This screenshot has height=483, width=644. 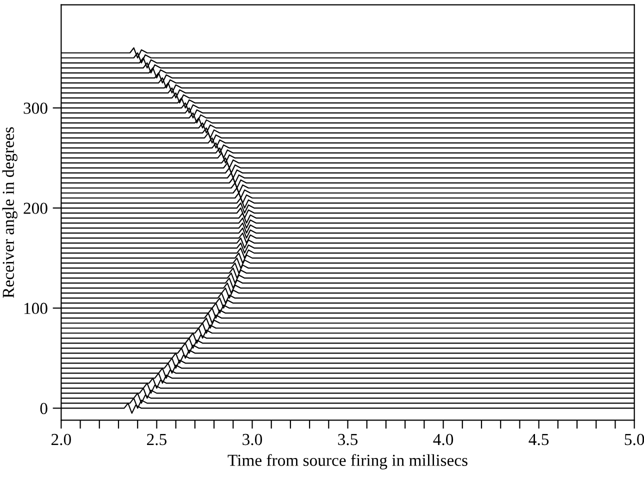 What do you see at coordinates (10, 212) in the screenshot?
I see `y-axis-title: Receiver angle in degrees` at bounding box center [10, 212].